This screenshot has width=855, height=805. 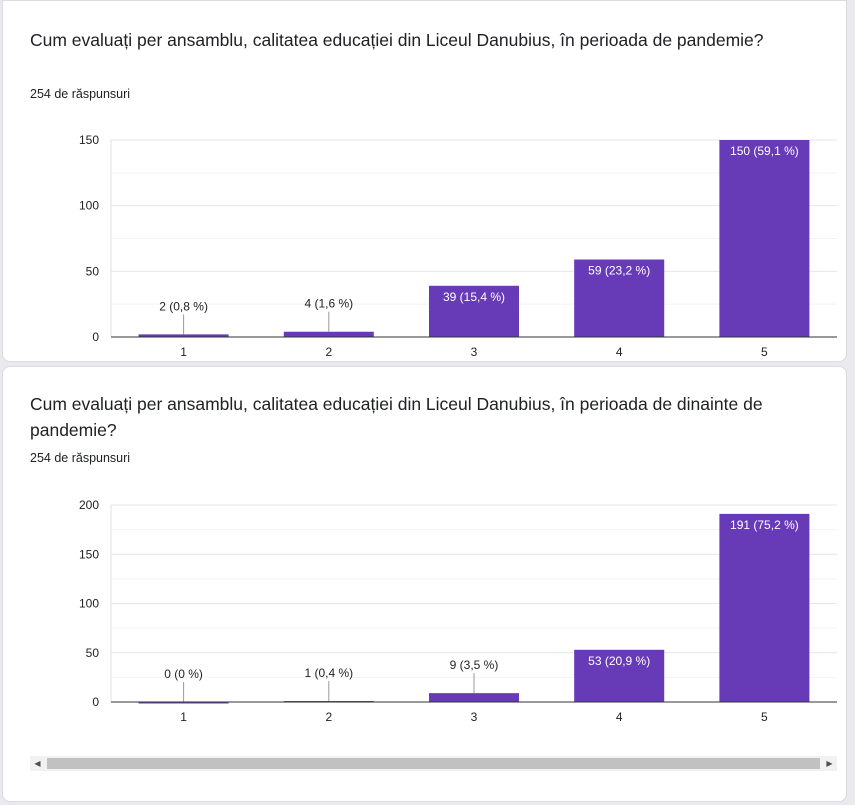 I want to click on y-tick-label: 200, so click(x=89, y=505).